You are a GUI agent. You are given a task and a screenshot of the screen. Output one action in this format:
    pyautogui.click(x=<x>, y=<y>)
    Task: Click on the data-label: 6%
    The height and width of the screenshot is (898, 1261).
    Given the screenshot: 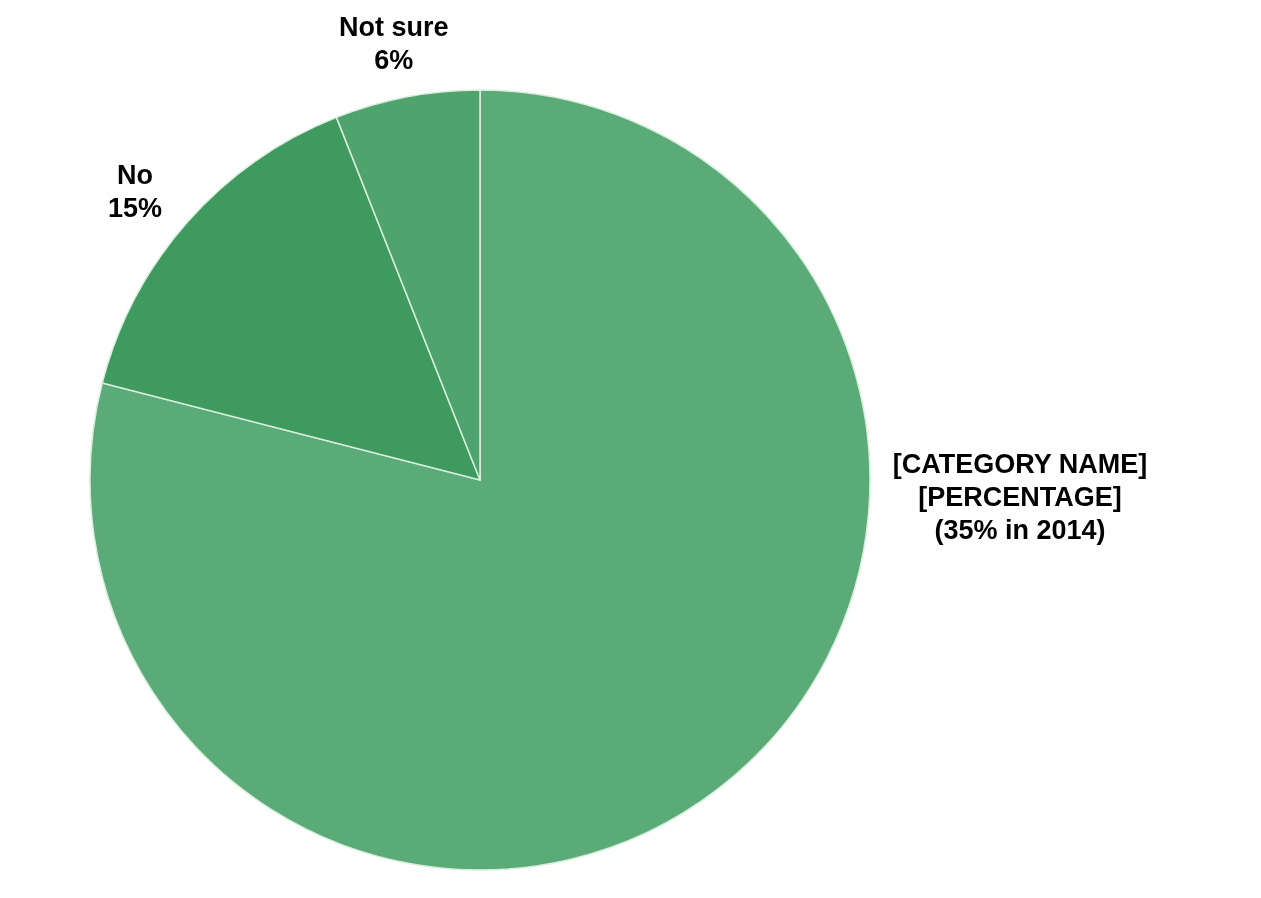 What is the action you would take?
    pyautogui.click(x=394, y=60)
    